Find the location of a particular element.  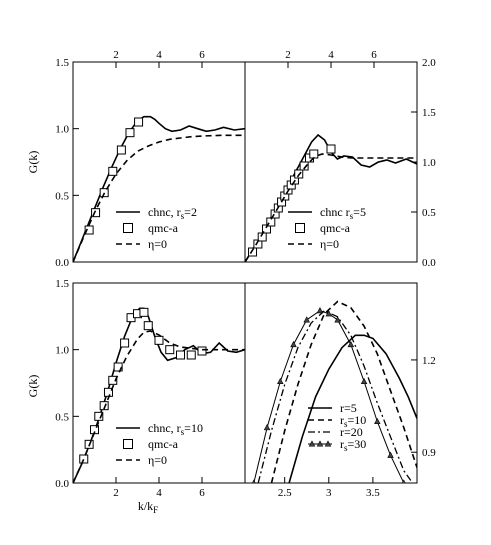

panel-d-legend-3-label-main: r is located at coordinates (342, 444).